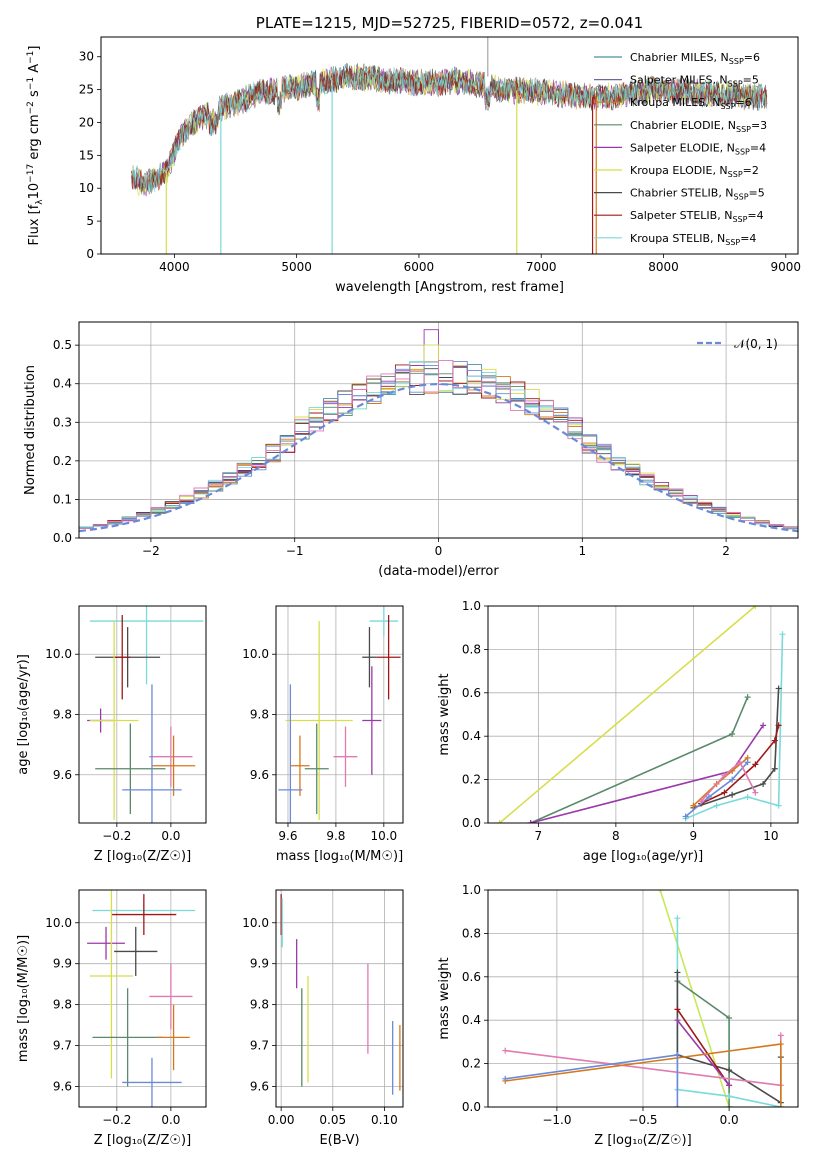 This screenshot has height=1170, width=819. I want to click on x-tick-label: −2, so click(151, 551).